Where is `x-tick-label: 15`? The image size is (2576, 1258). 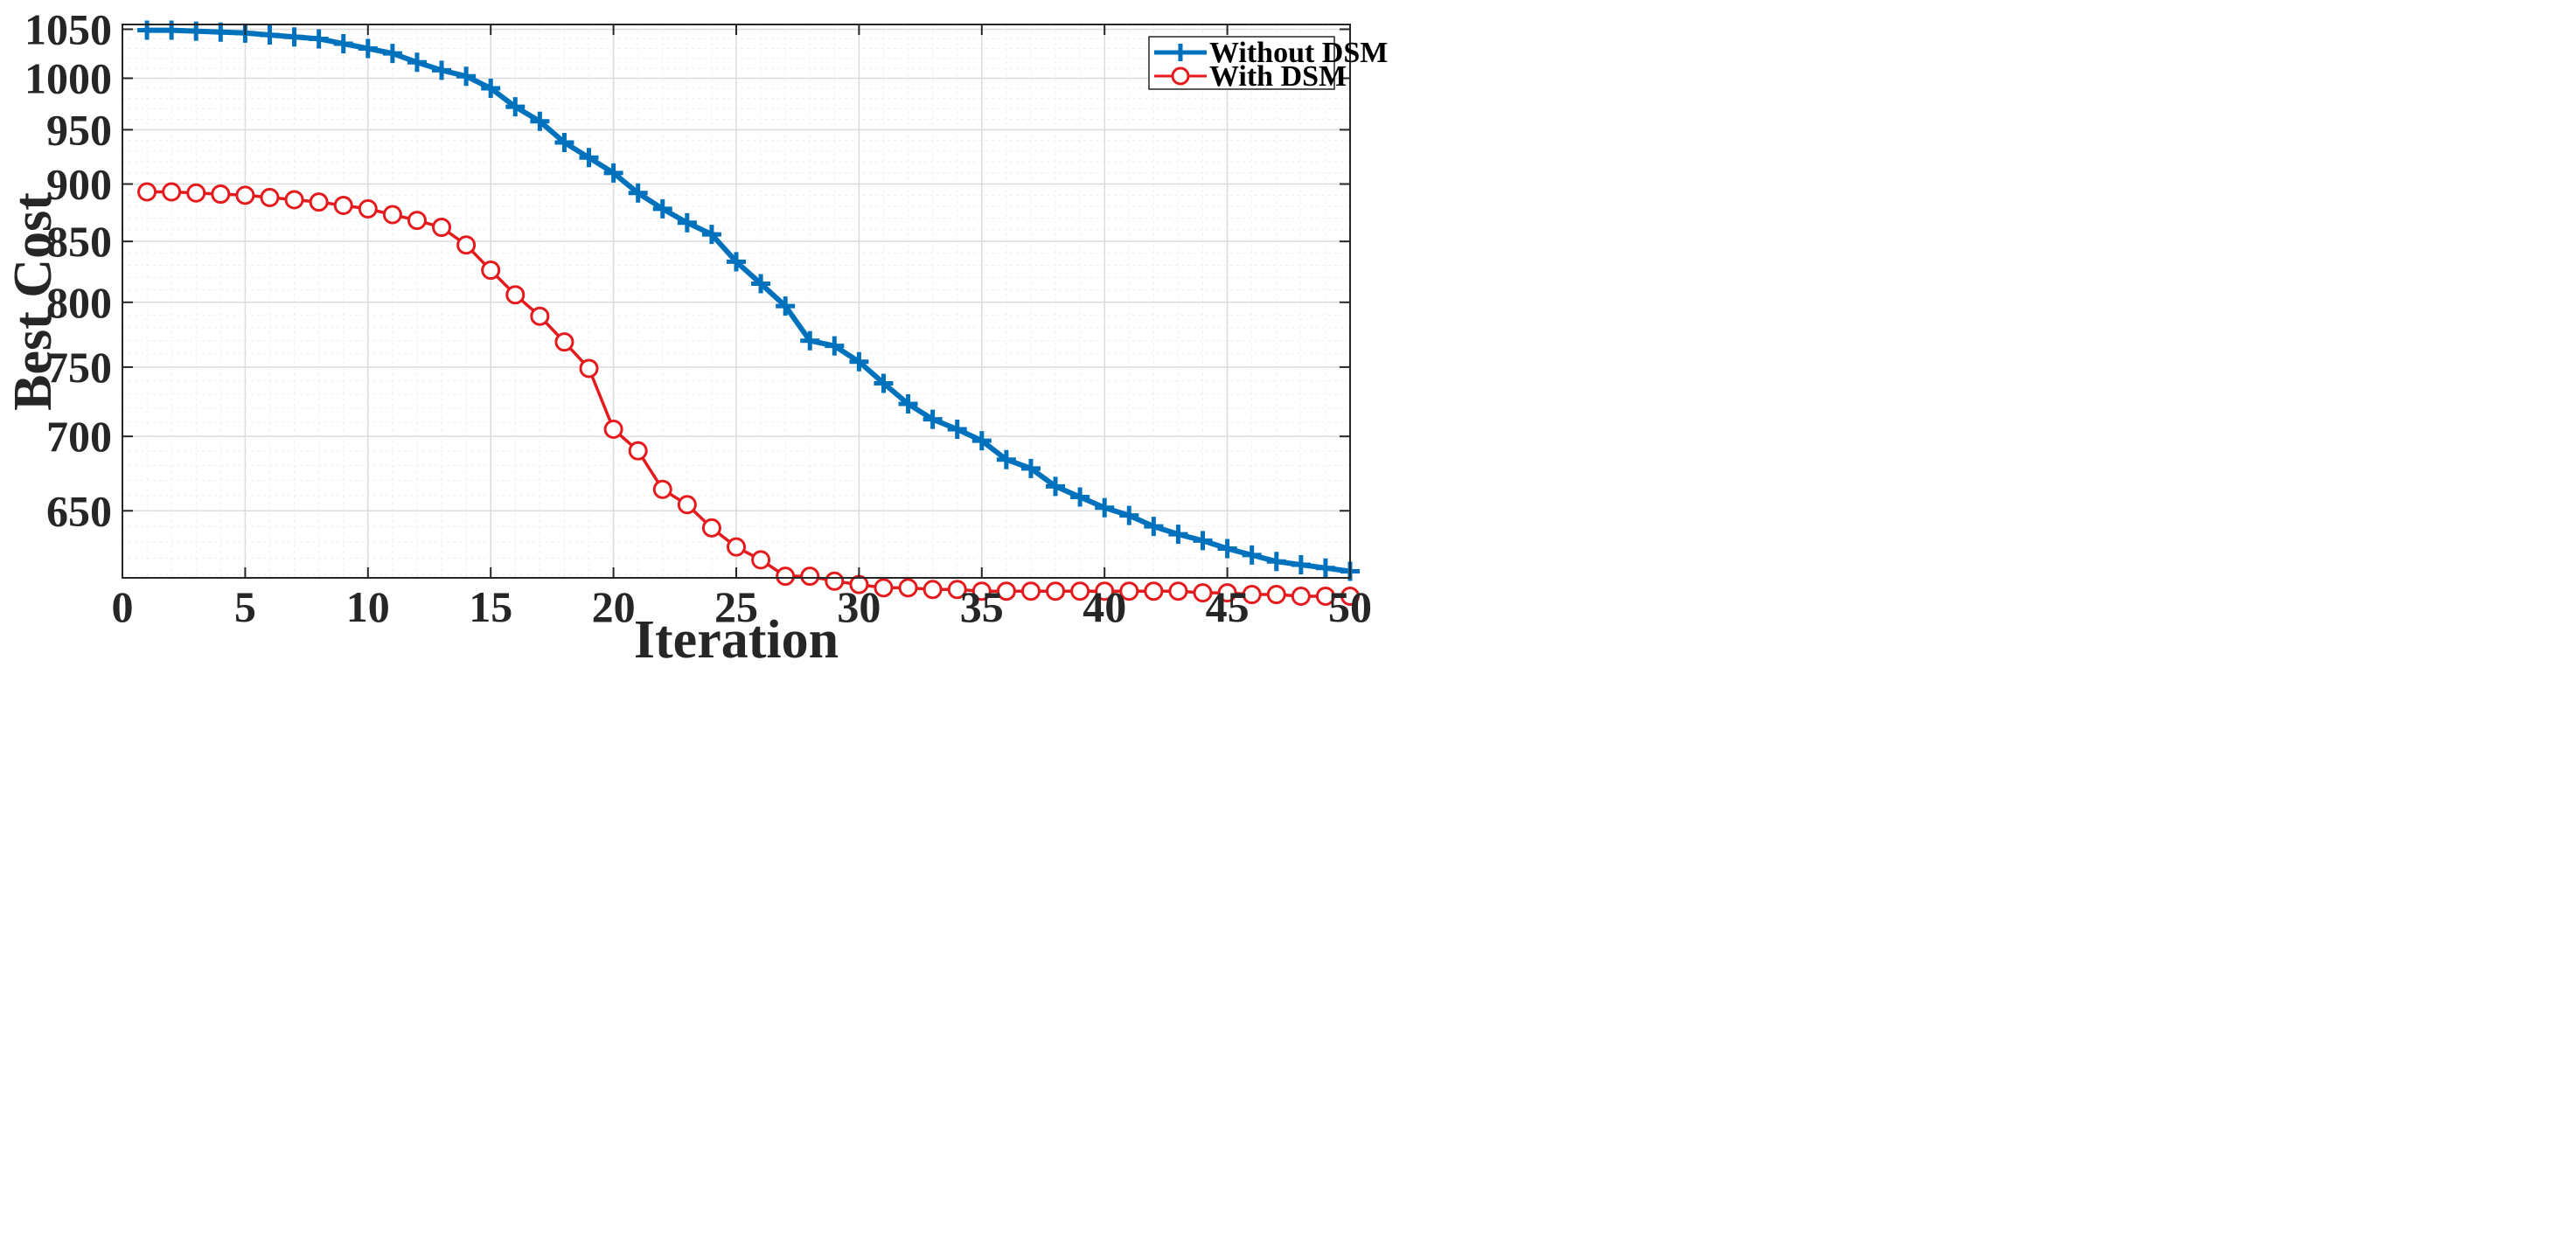 x-tick-label: 15 is located at coordinates (490, 606).